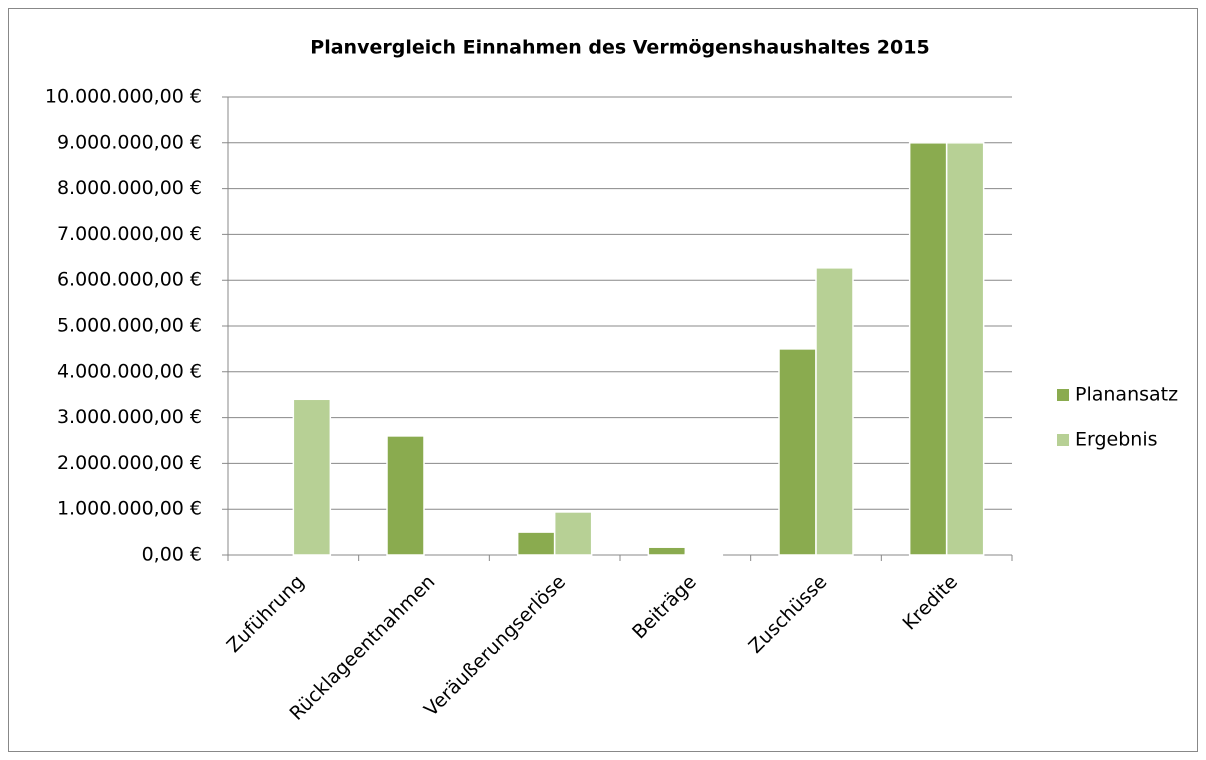 This screenshot has width=1206, height=760. I want to click on y-tick-label: 3.000.000,00 €, so click(129, 417).